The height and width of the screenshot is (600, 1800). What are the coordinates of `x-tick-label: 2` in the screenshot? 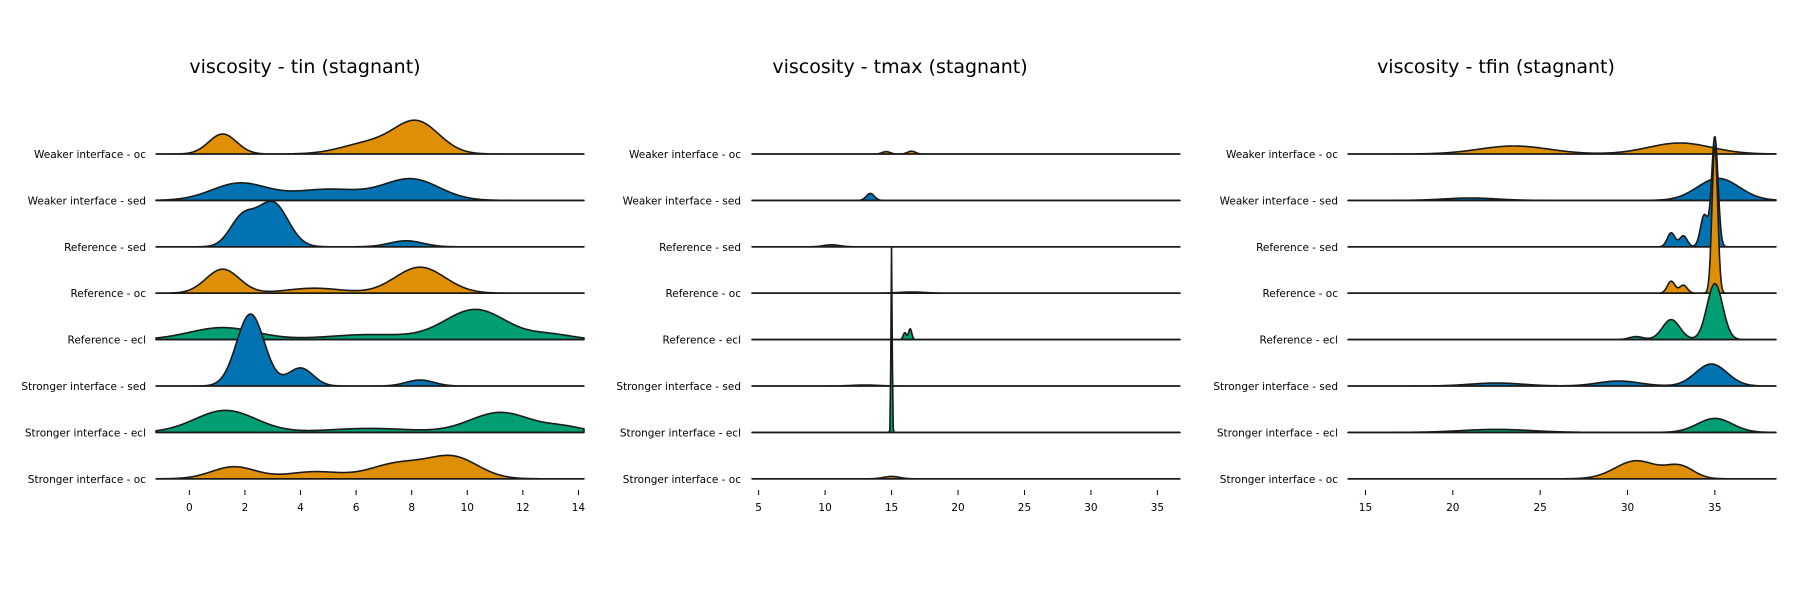 It's located at (245, 508).